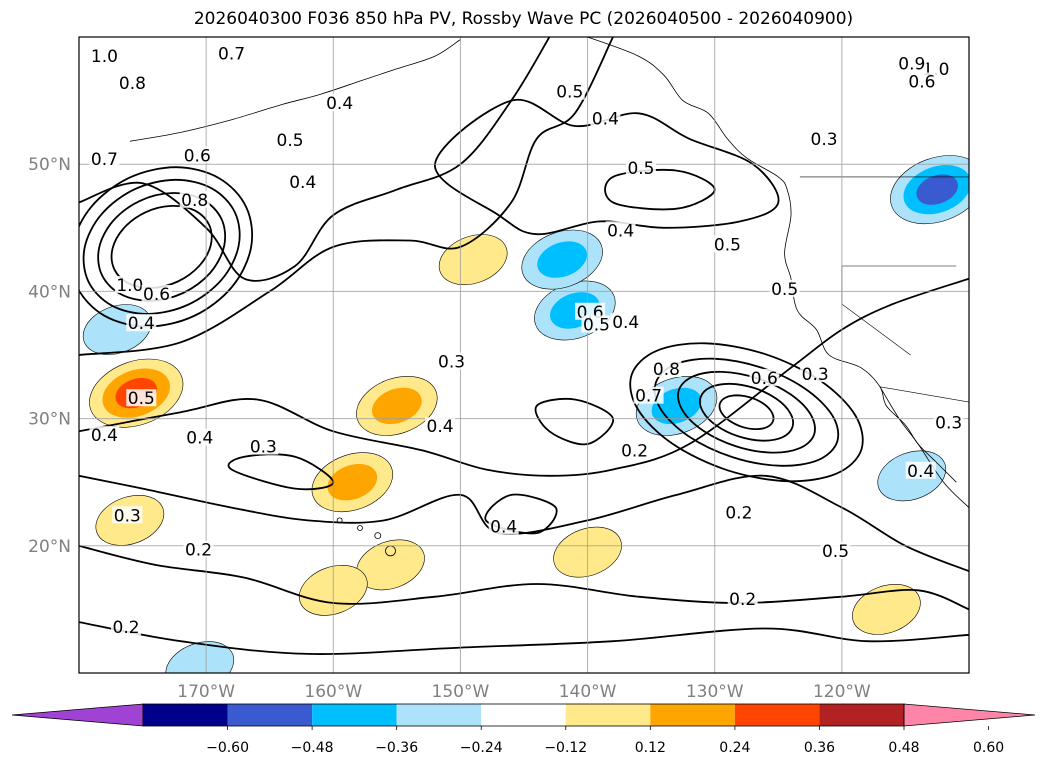 The width and height of the screenshot is (1047, 765). Describe the element at coordinates (969, 715) in the screenshot. I see `colorbar-extend-high` at that location.